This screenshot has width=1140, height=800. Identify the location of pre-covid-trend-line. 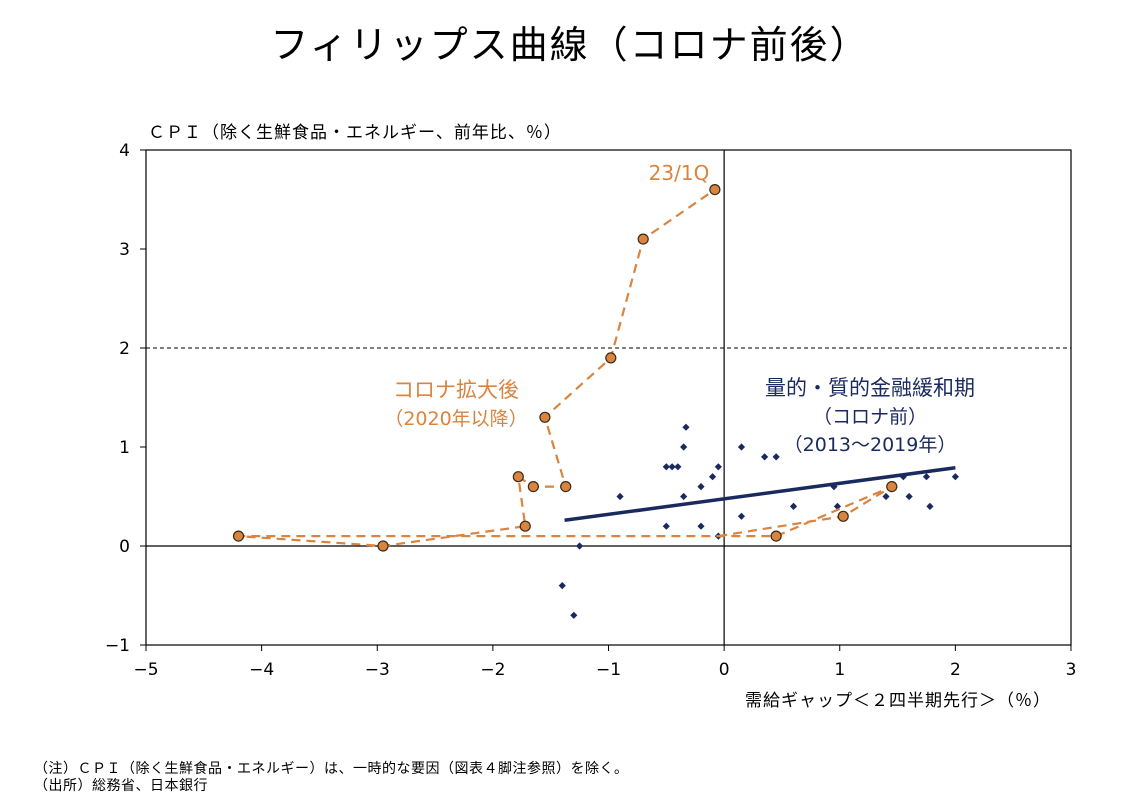
(760, 494).